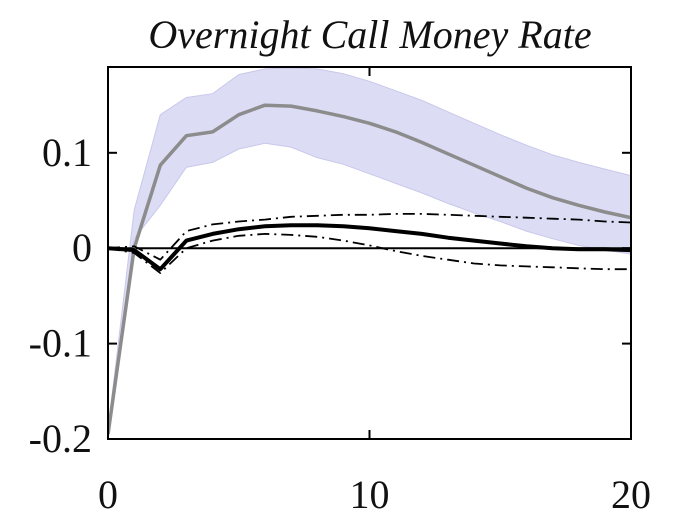 The width and height of the screenshot is (673, 526). What do you see at coordinates (82, 247) in the screenshot?
I see `y-tick-label-0: 0` at bounding box center [82, 247].